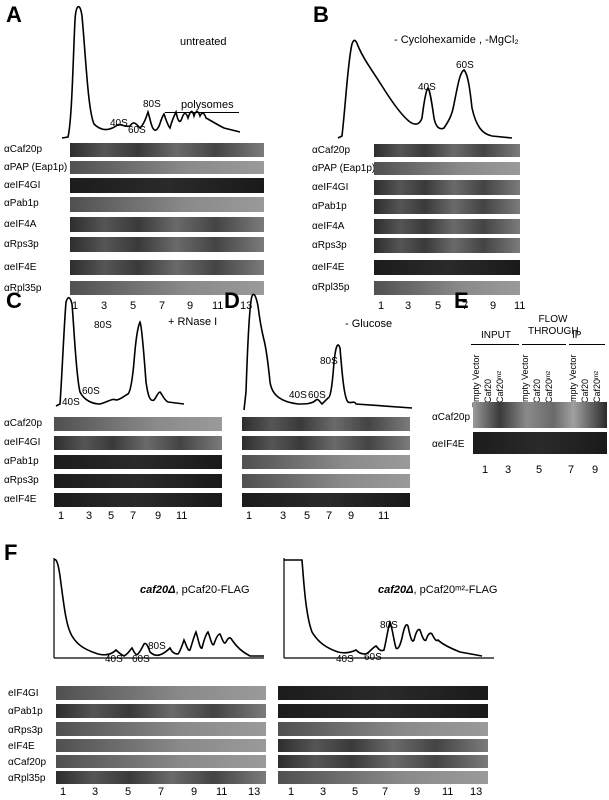 The height and width of the screenshot is (800, 609). What do you see at coordinates (120, 351) in the screenshot?
I see `panel-c-profile` at bounding box center [120, 351].